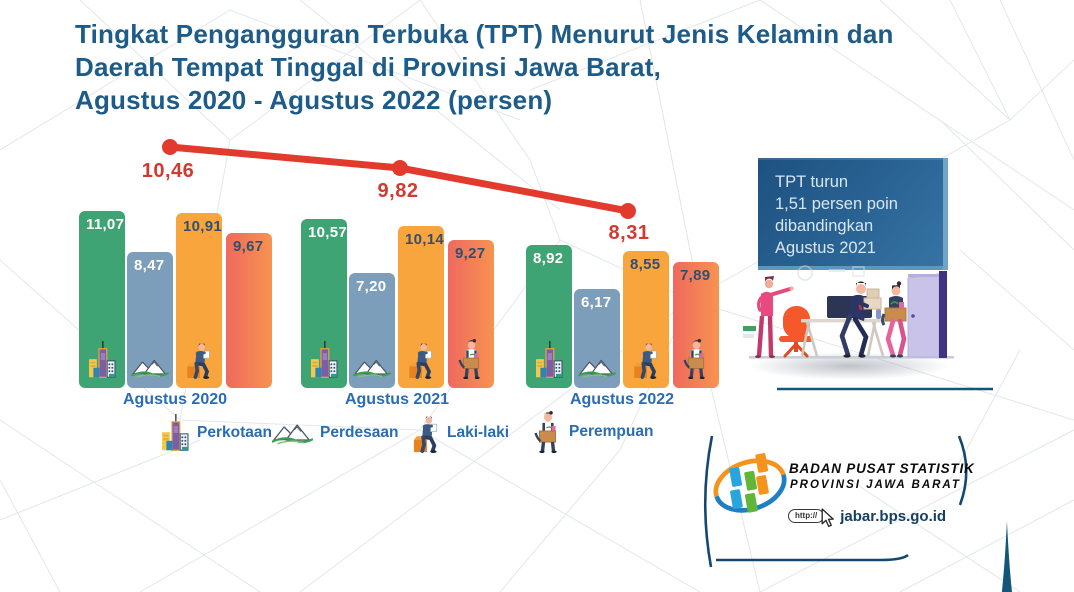 The width and height of the screenshot is (1074, 592). I want to click on category-label-agustus-2021: Agustus 2021, so click(397, 399).